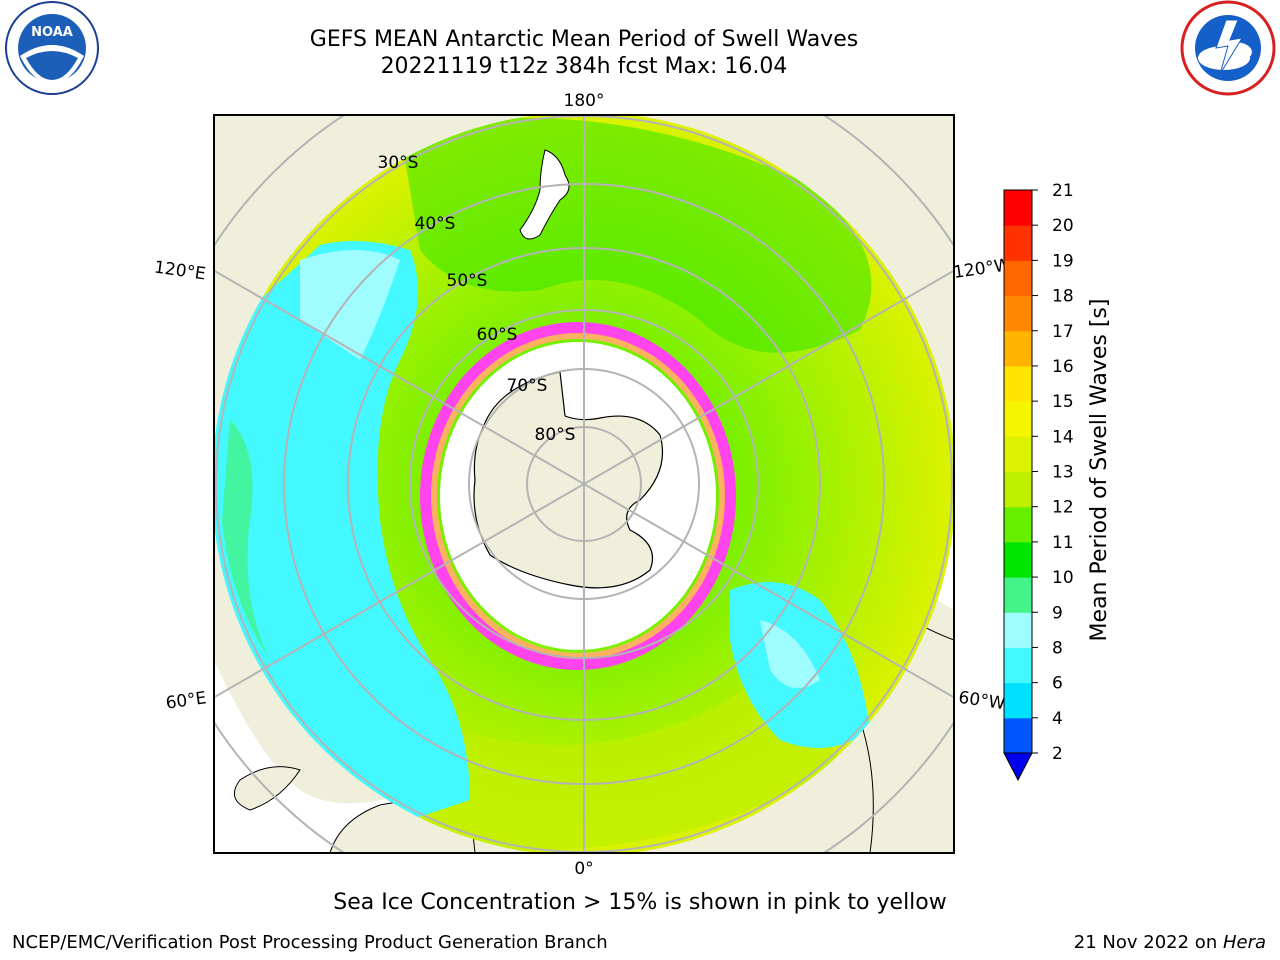 The height and width of the screenshot is (960, 1280). What do you see at coordinates (555, 435) in the screenshot?
I see `lat-label-80s: 80°S` at bounding box center [555, 435].